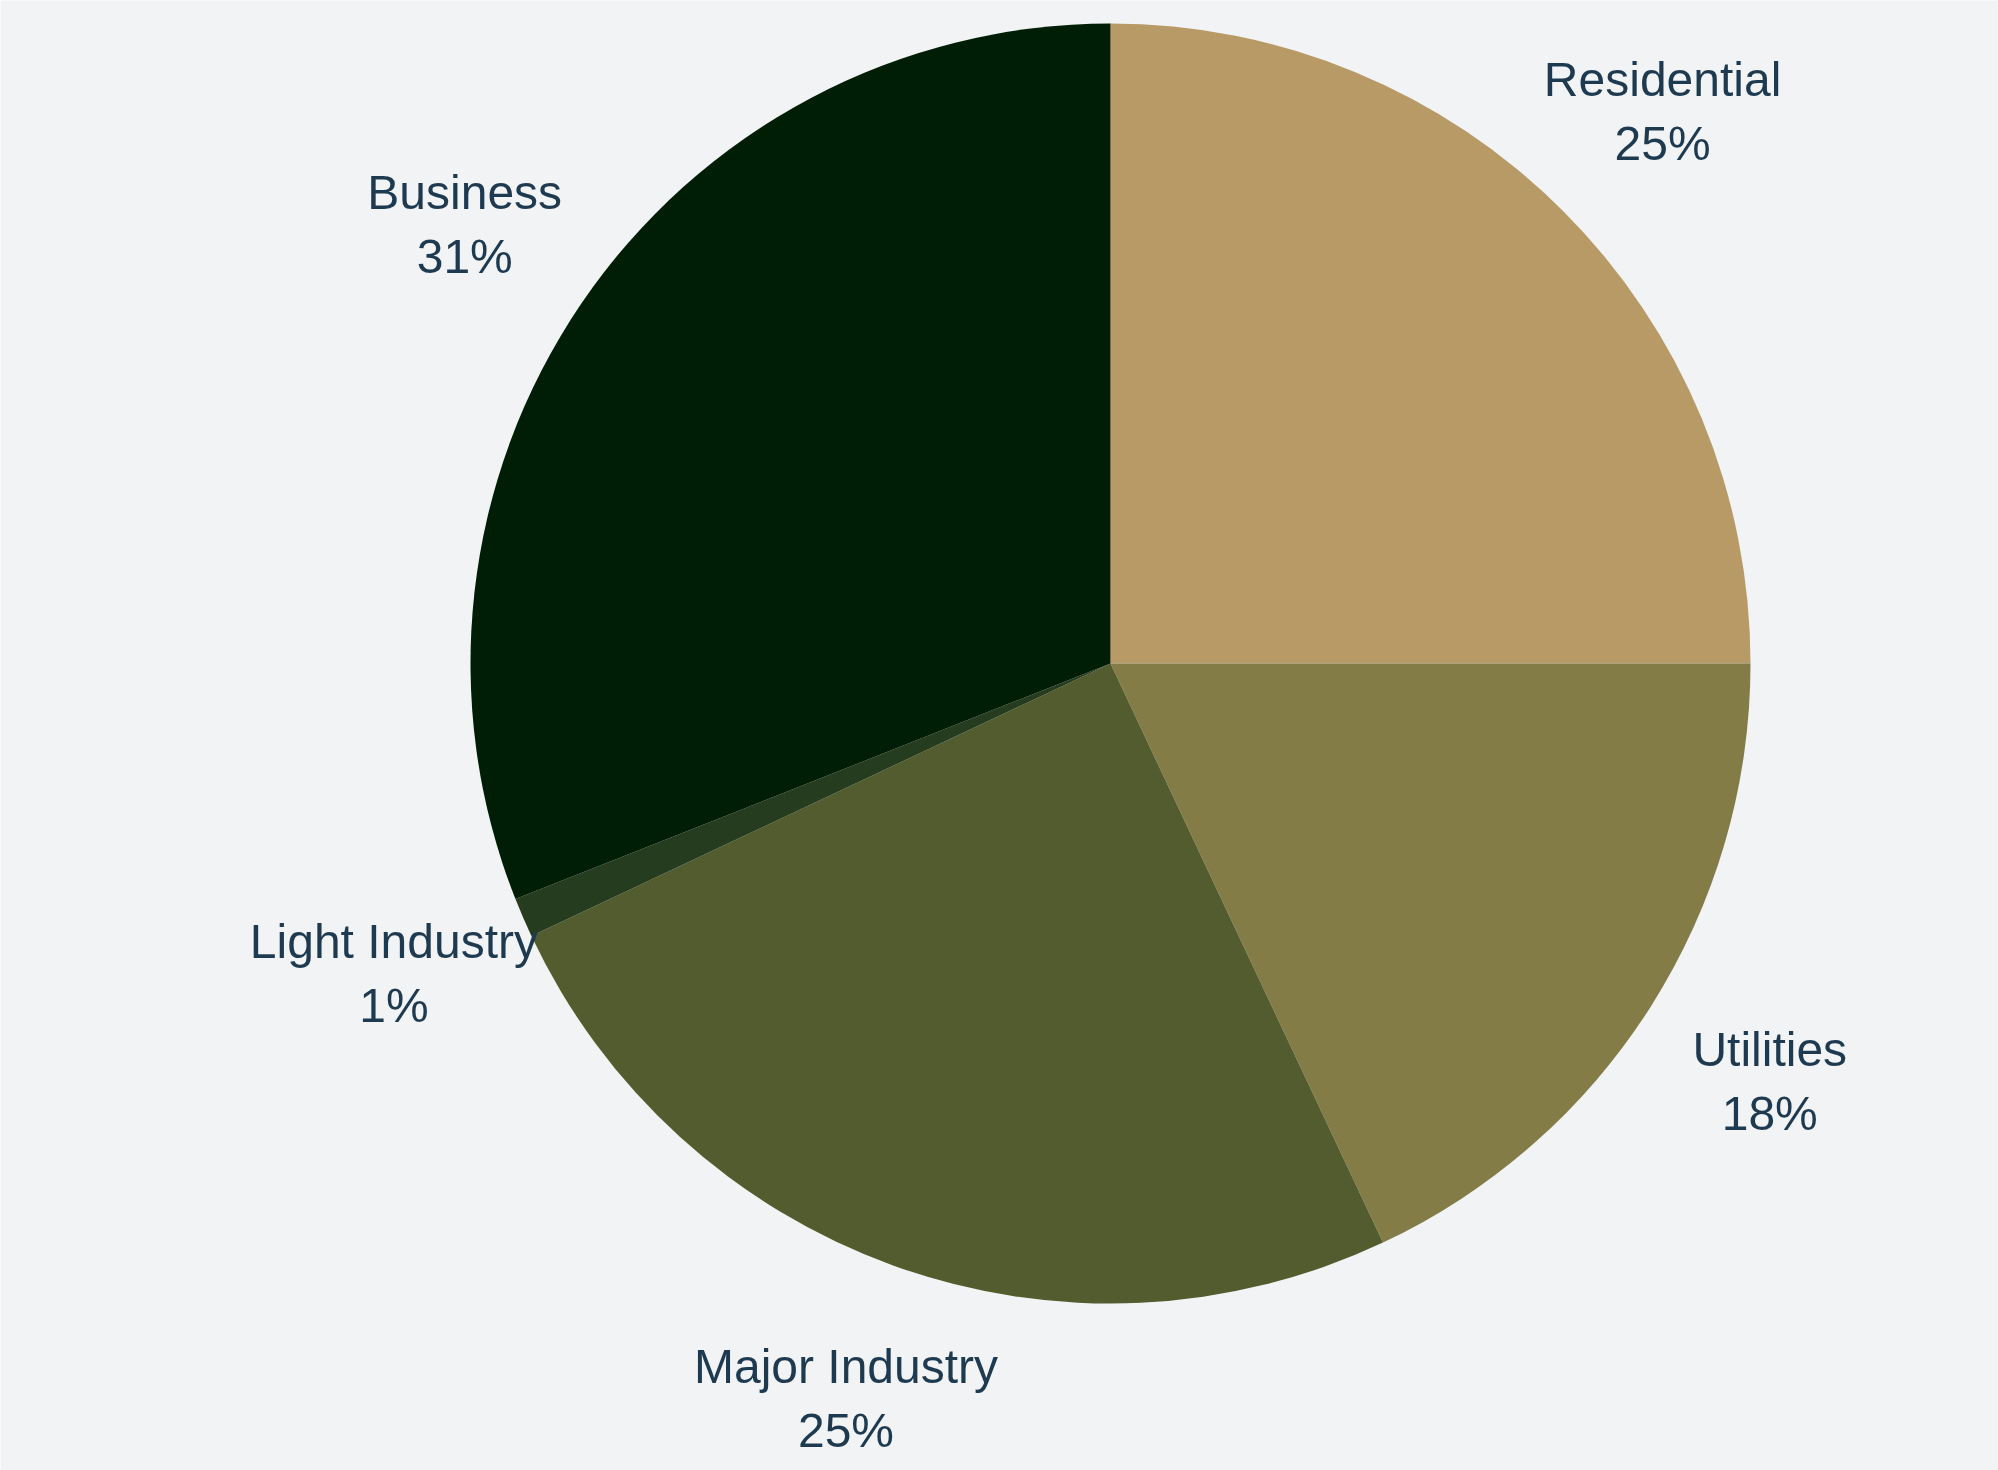 The width and height of the screenshot is (1998, 1470). What do you see at coordinates (394, 942) in the screenshot?
I see `slice-label: Light Industry` at bounding box center [394, 942].